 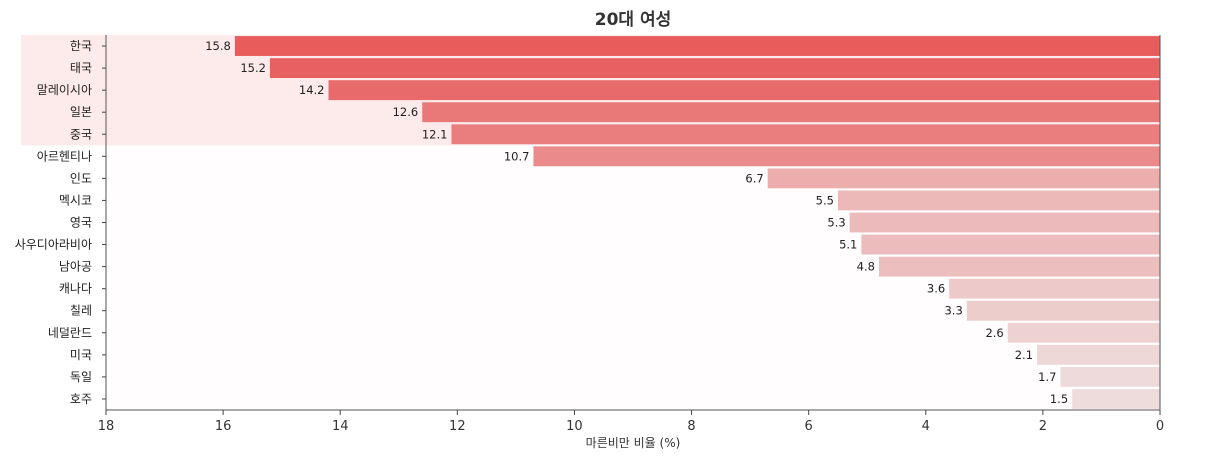 I want to click on chart-title: 20대 여성, so click(x=633, y=20).